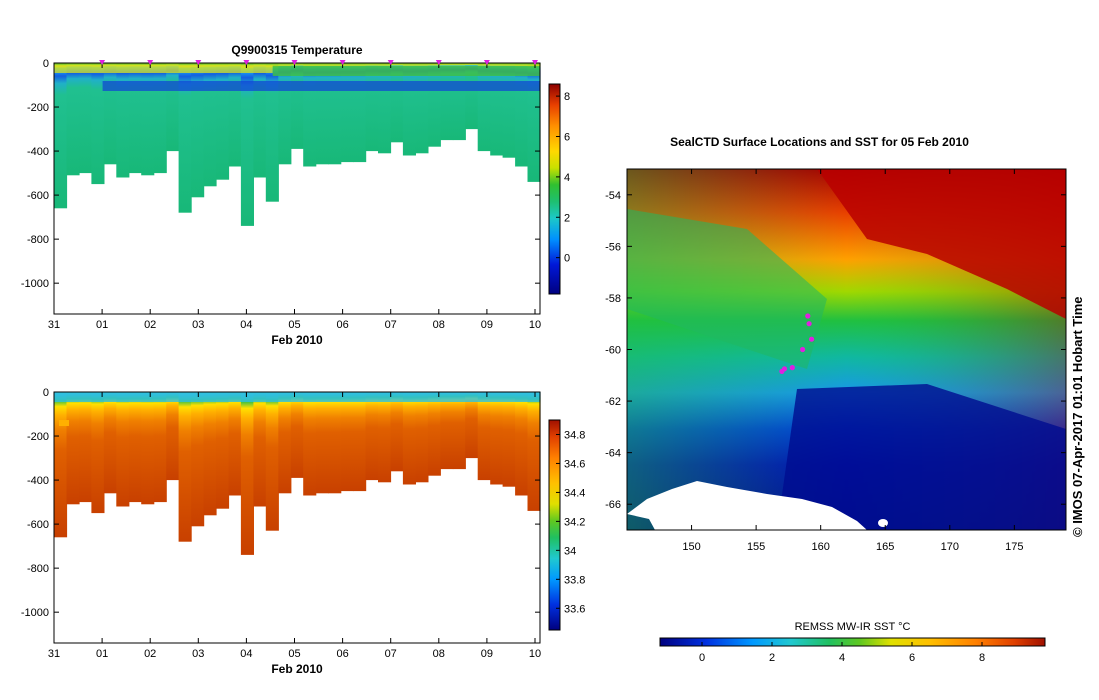 The height and width of the screenshot is (700, 1099). I want to click on colorbar-tick-label: 34.2, so click(574, 522).